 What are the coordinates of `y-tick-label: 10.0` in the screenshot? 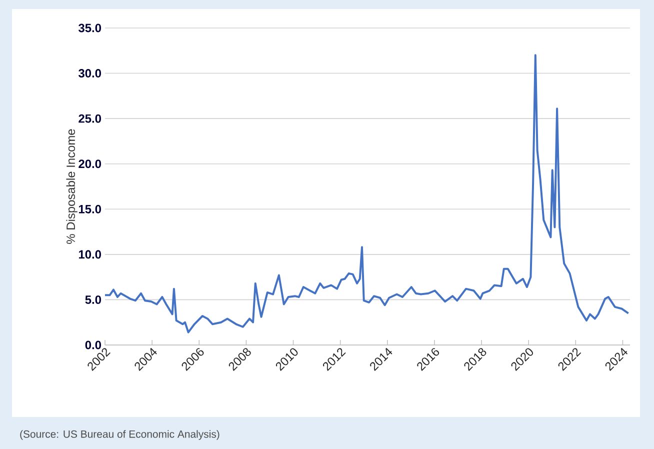 It's located at (89, 254).